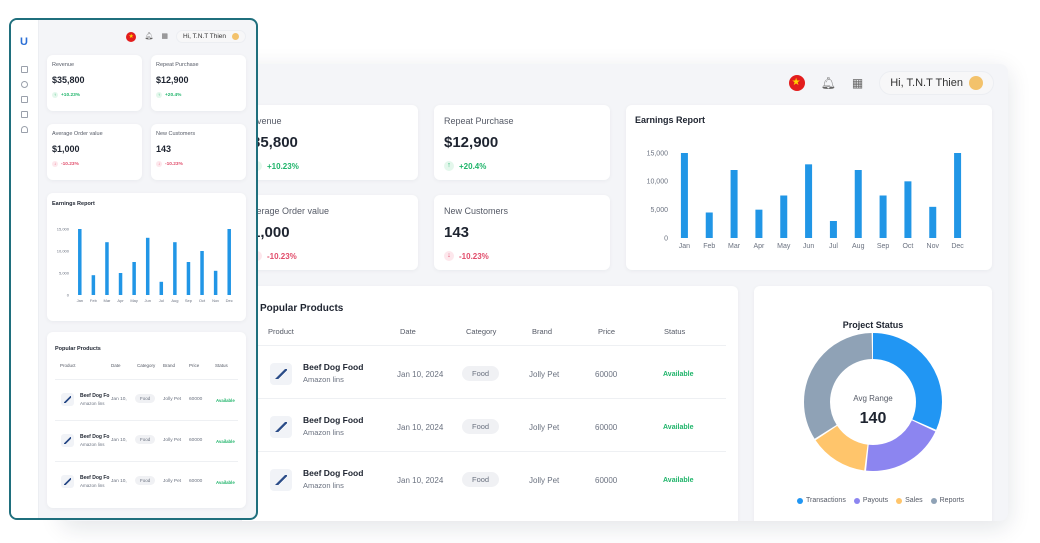 The width and height of the screenshot is (1040, 543). What do you see at coordinates (24, 84) in the screenshot?
I see `sidebar-item-analytics-icon` at bounding box center [24, 84].